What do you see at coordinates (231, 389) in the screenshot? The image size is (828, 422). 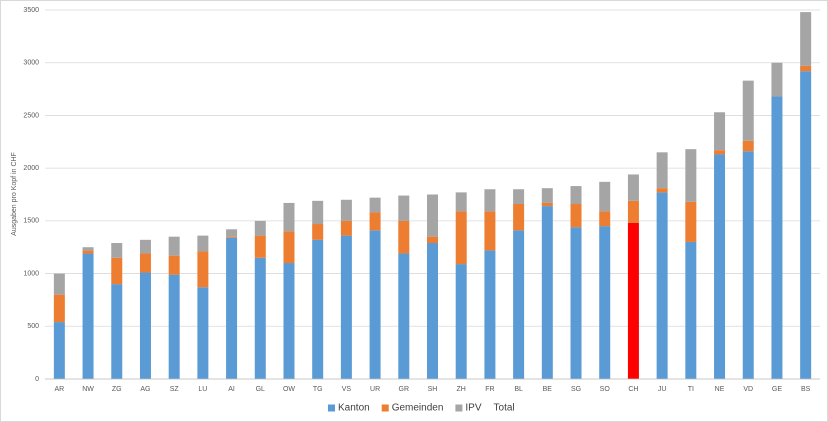 I see `x-tick-label: AI` at bounding box center [231, 389].